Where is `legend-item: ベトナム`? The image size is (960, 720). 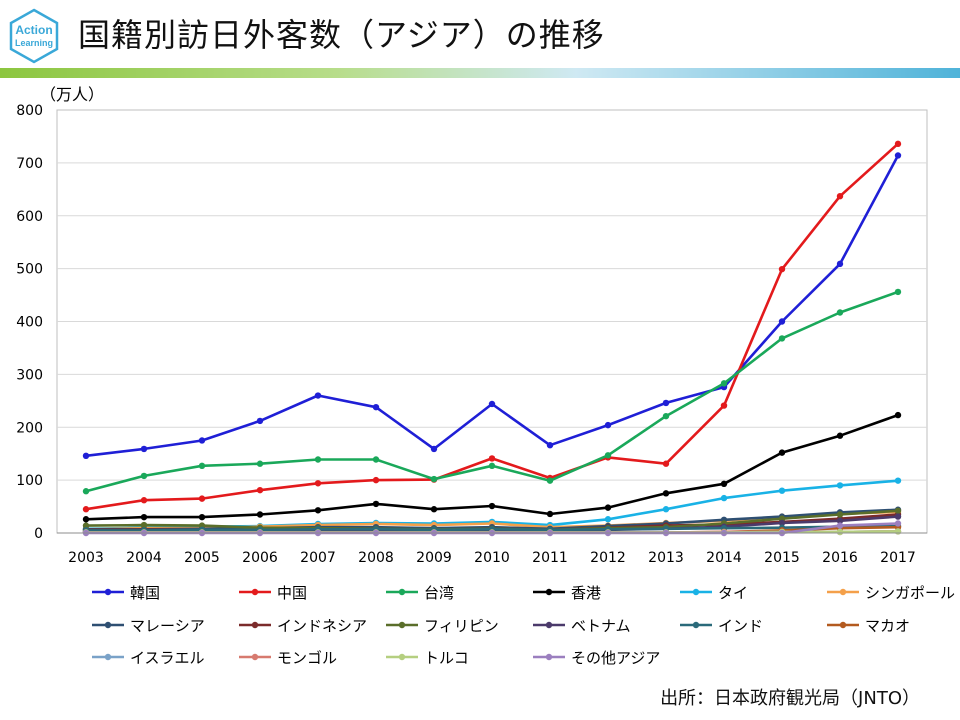
legend-item: ベトナム is located at coordinates (581, 625).